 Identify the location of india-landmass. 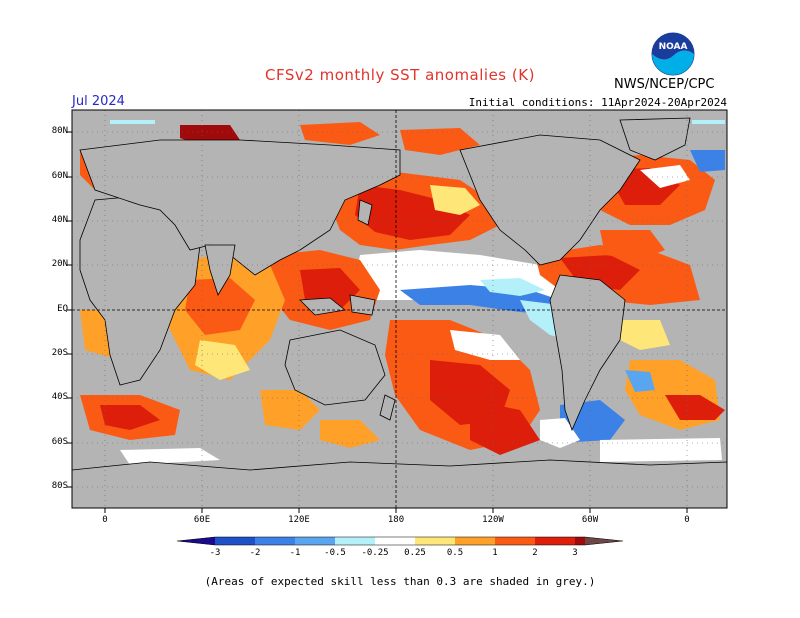
(220, 270).